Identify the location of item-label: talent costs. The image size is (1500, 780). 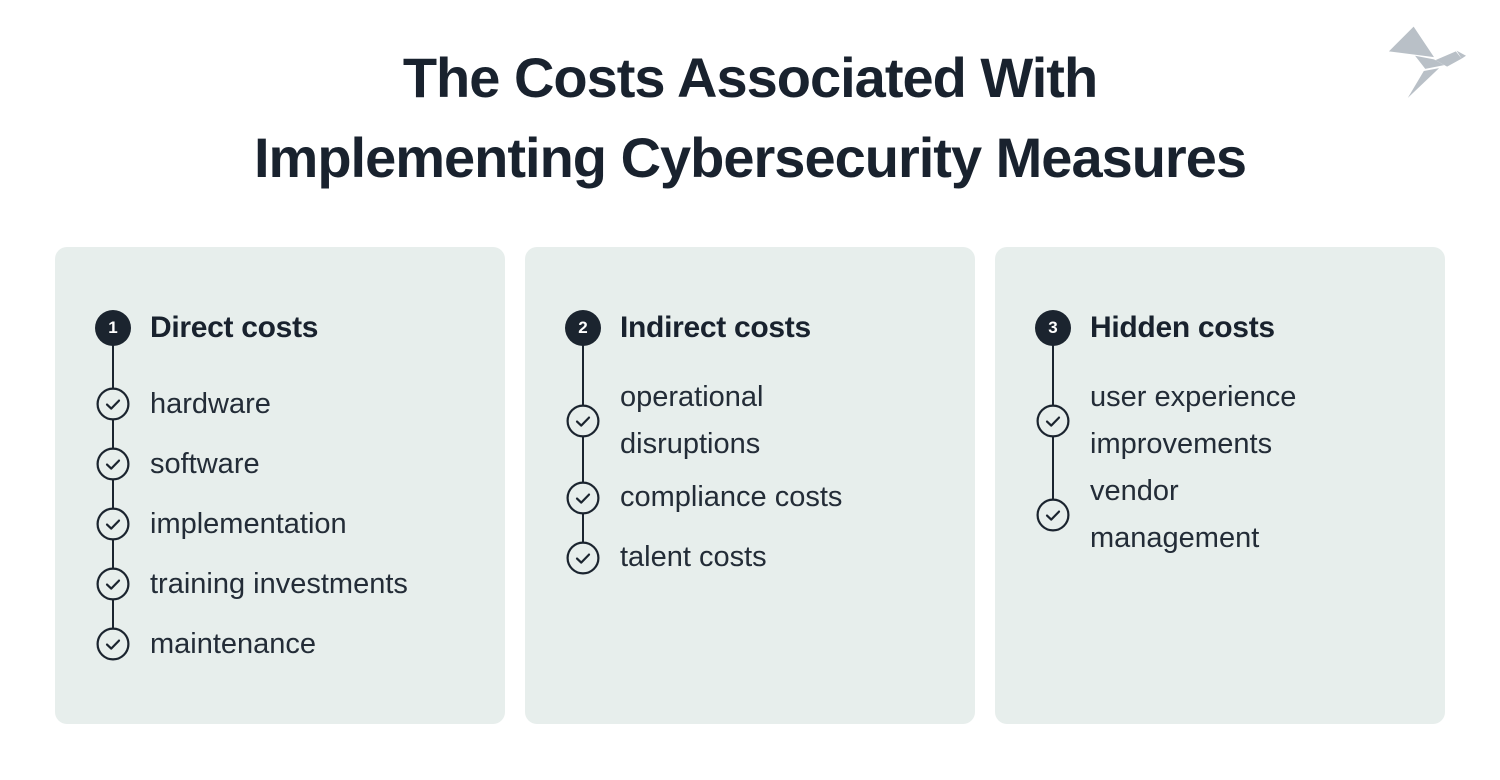
(693, 557).